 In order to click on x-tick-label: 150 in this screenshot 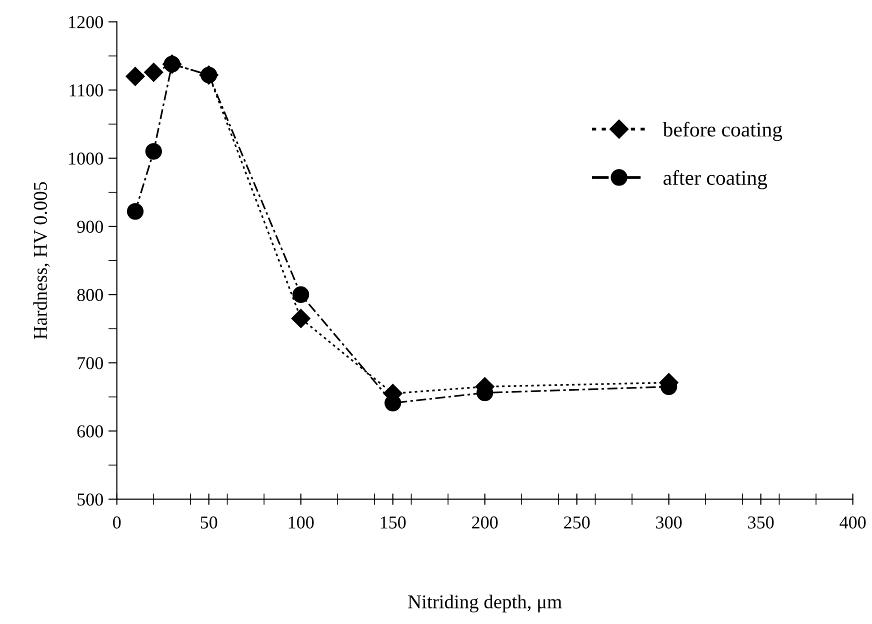, I will do `click(393, 522)`.